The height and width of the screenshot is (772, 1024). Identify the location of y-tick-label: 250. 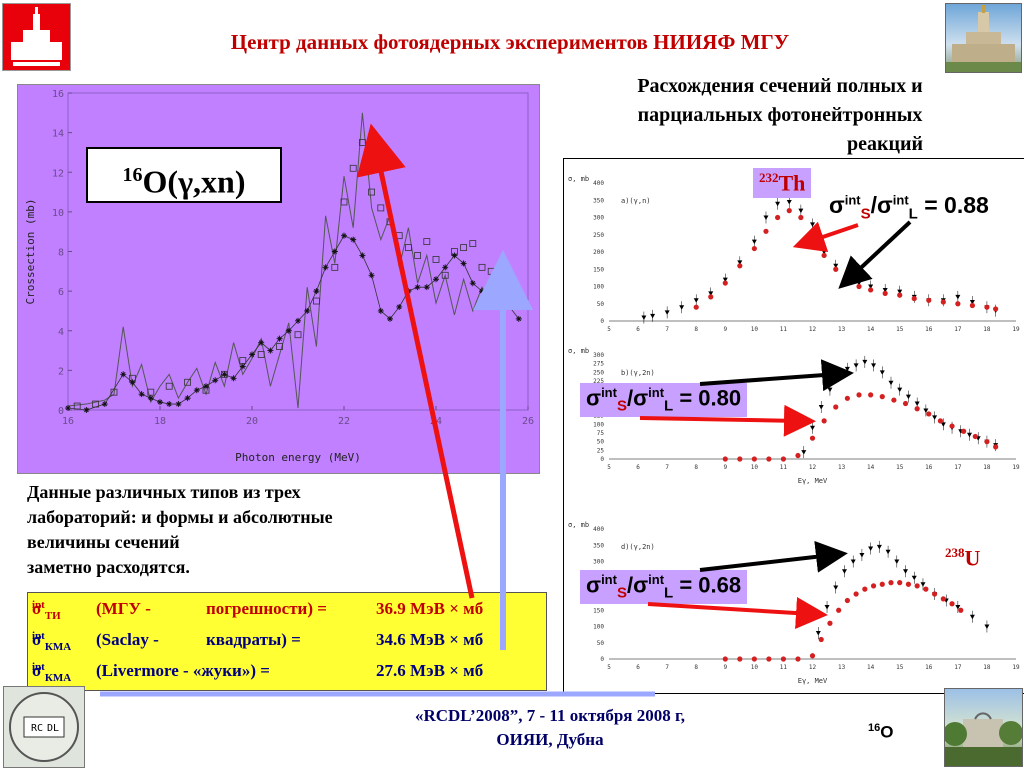
(598, 235).